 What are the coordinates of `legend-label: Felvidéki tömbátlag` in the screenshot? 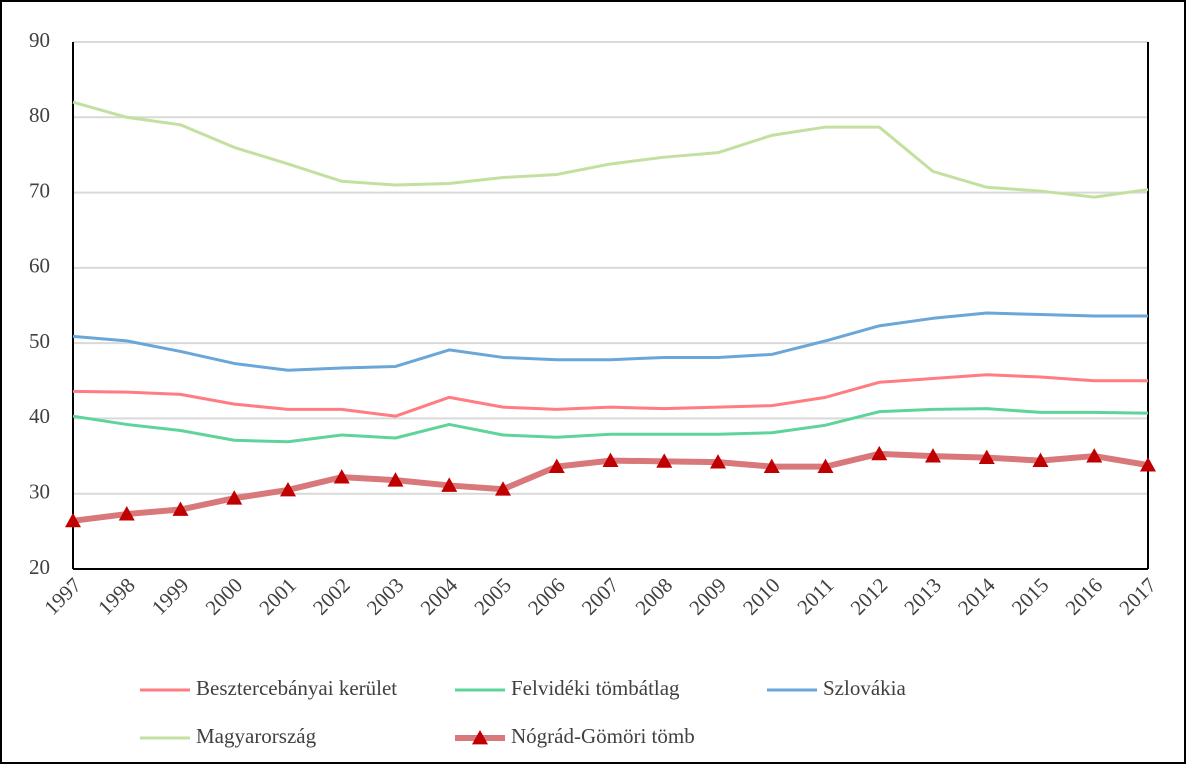 It's located at (595, 688).